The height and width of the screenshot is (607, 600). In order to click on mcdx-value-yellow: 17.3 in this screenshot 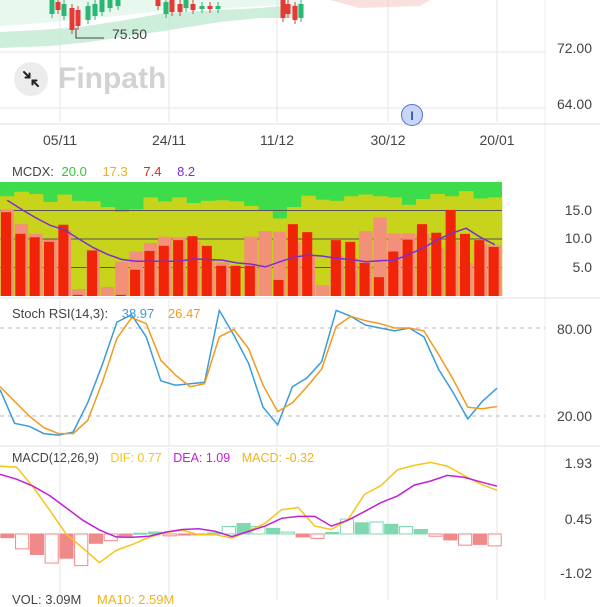, I will do `click(115, 171)`.